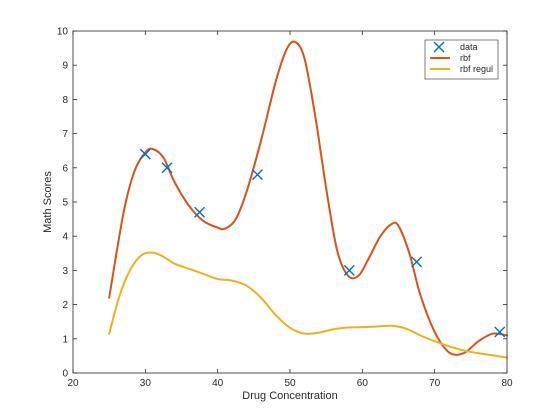 The height and width of the screenshot is (420, 560). I want to click on y-tick-label: 7, so click(65, 134).